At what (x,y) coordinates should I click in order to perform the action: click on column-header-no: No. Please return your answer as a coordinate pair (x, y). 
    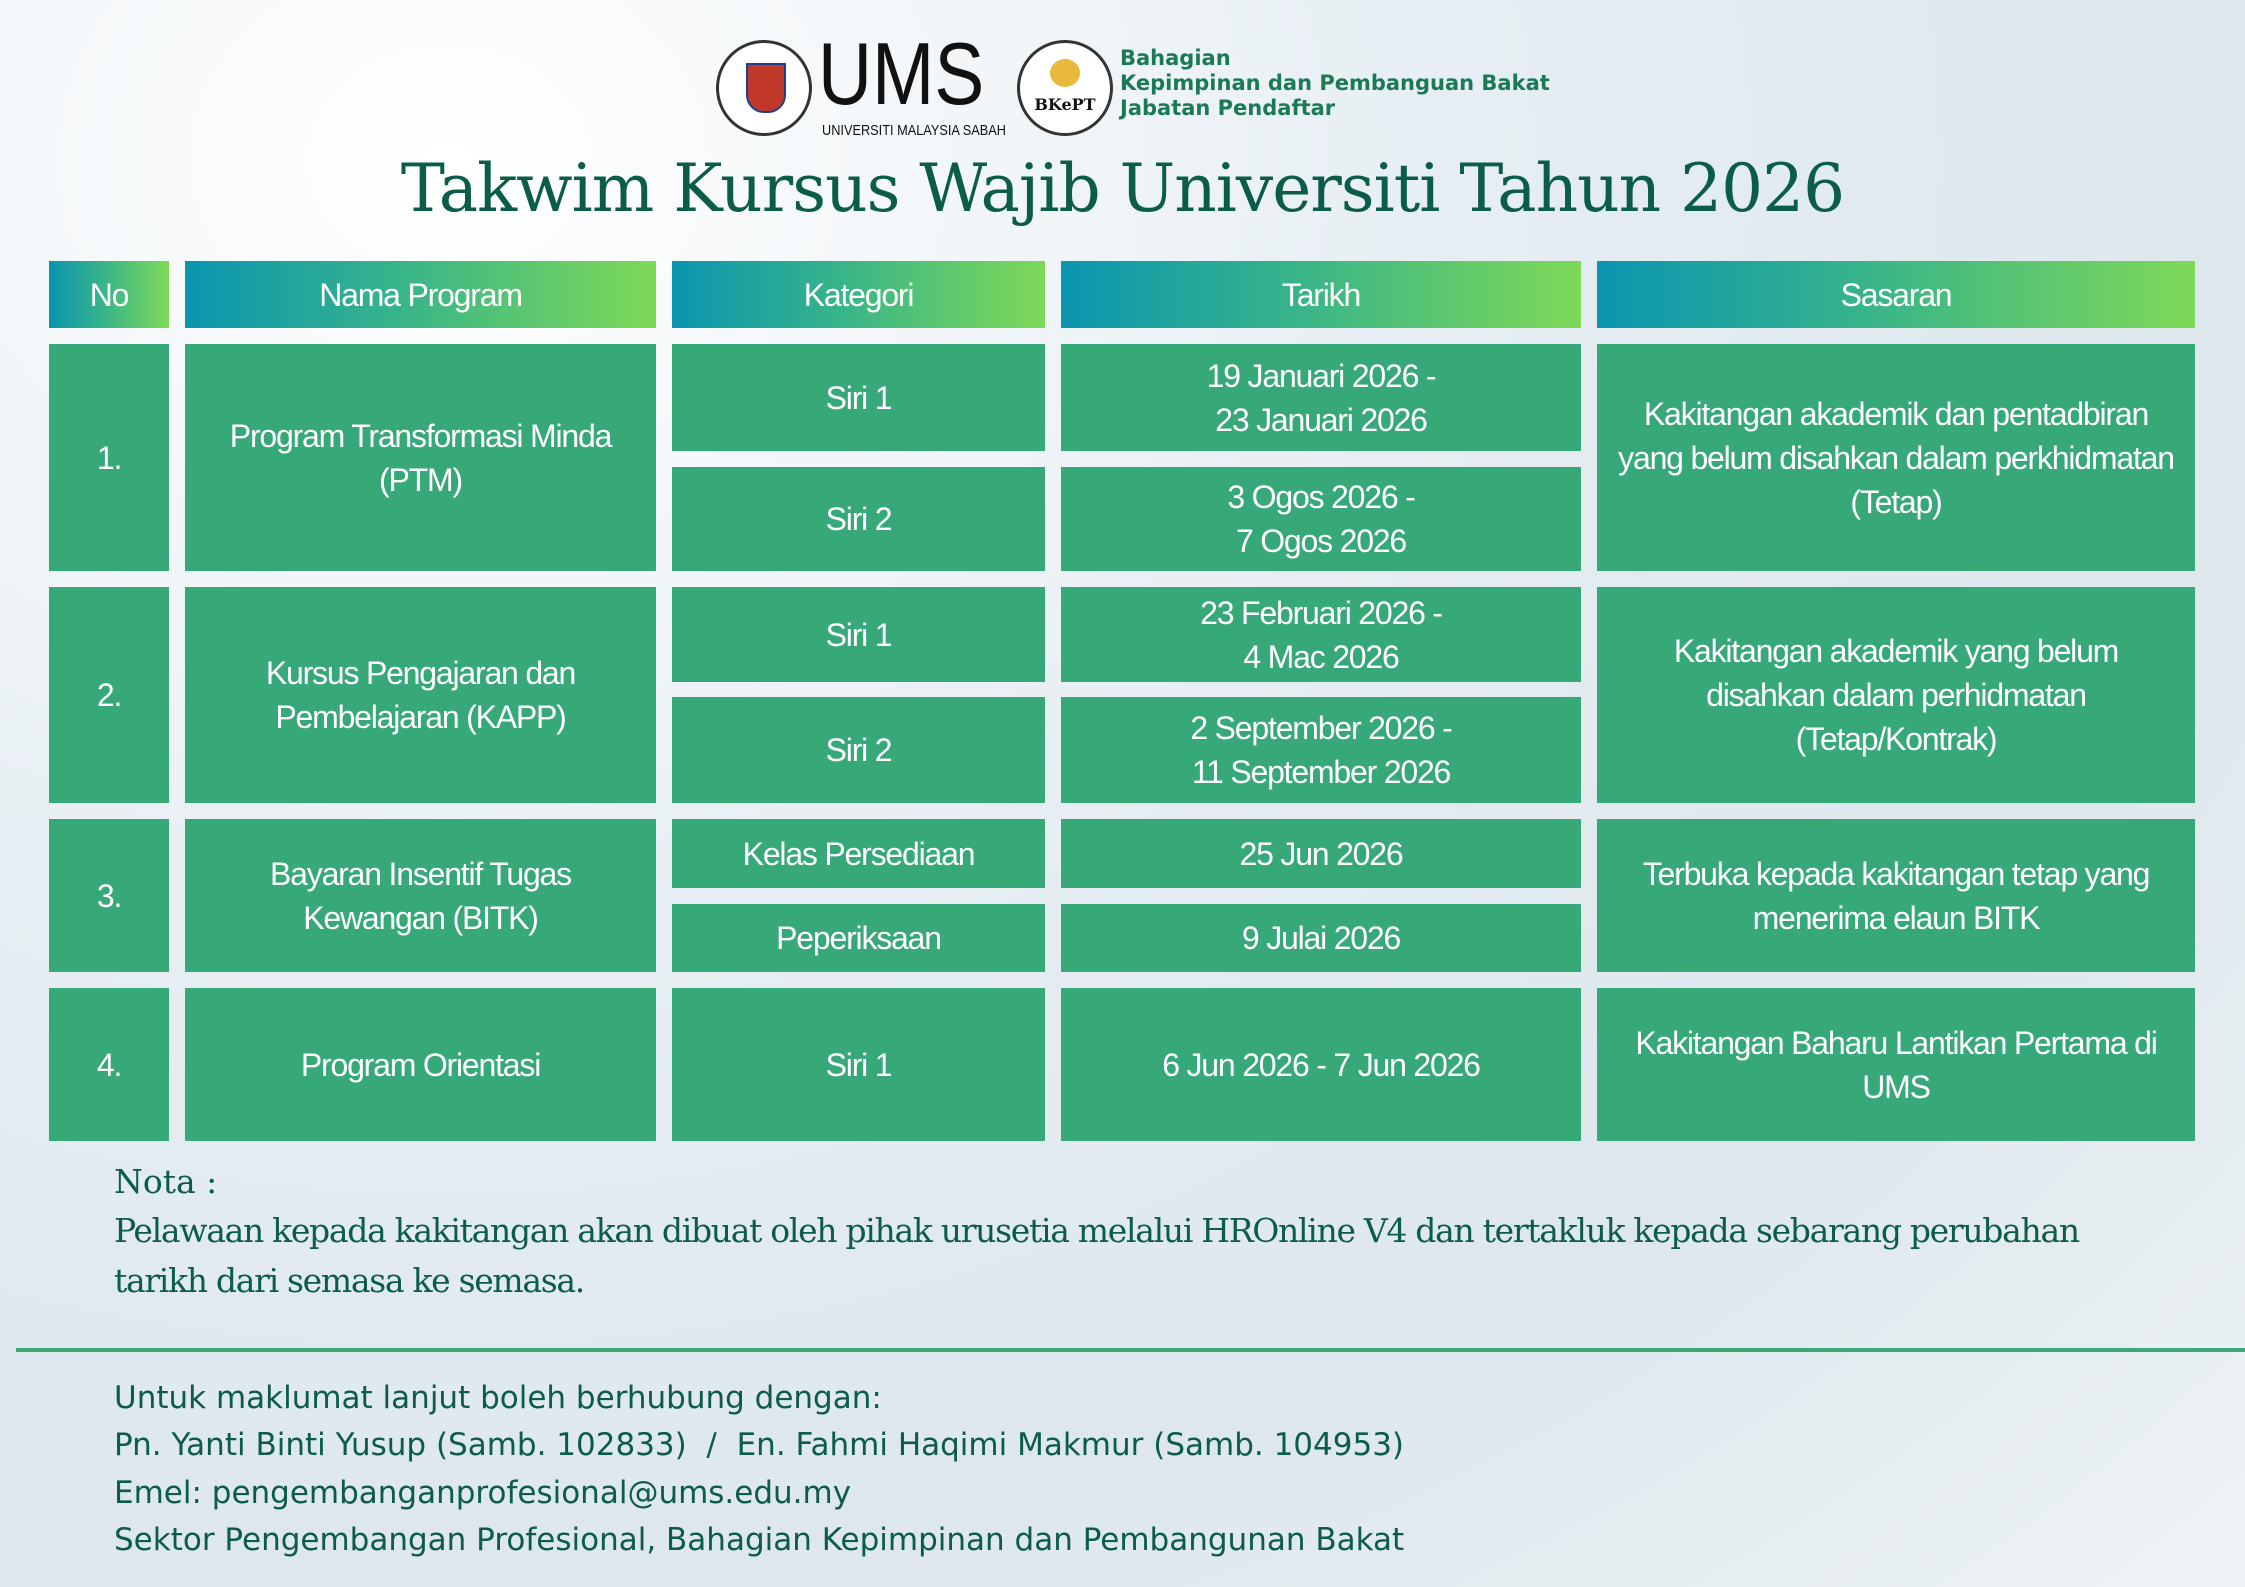
    Looking at the image, I should click on (109, 294).